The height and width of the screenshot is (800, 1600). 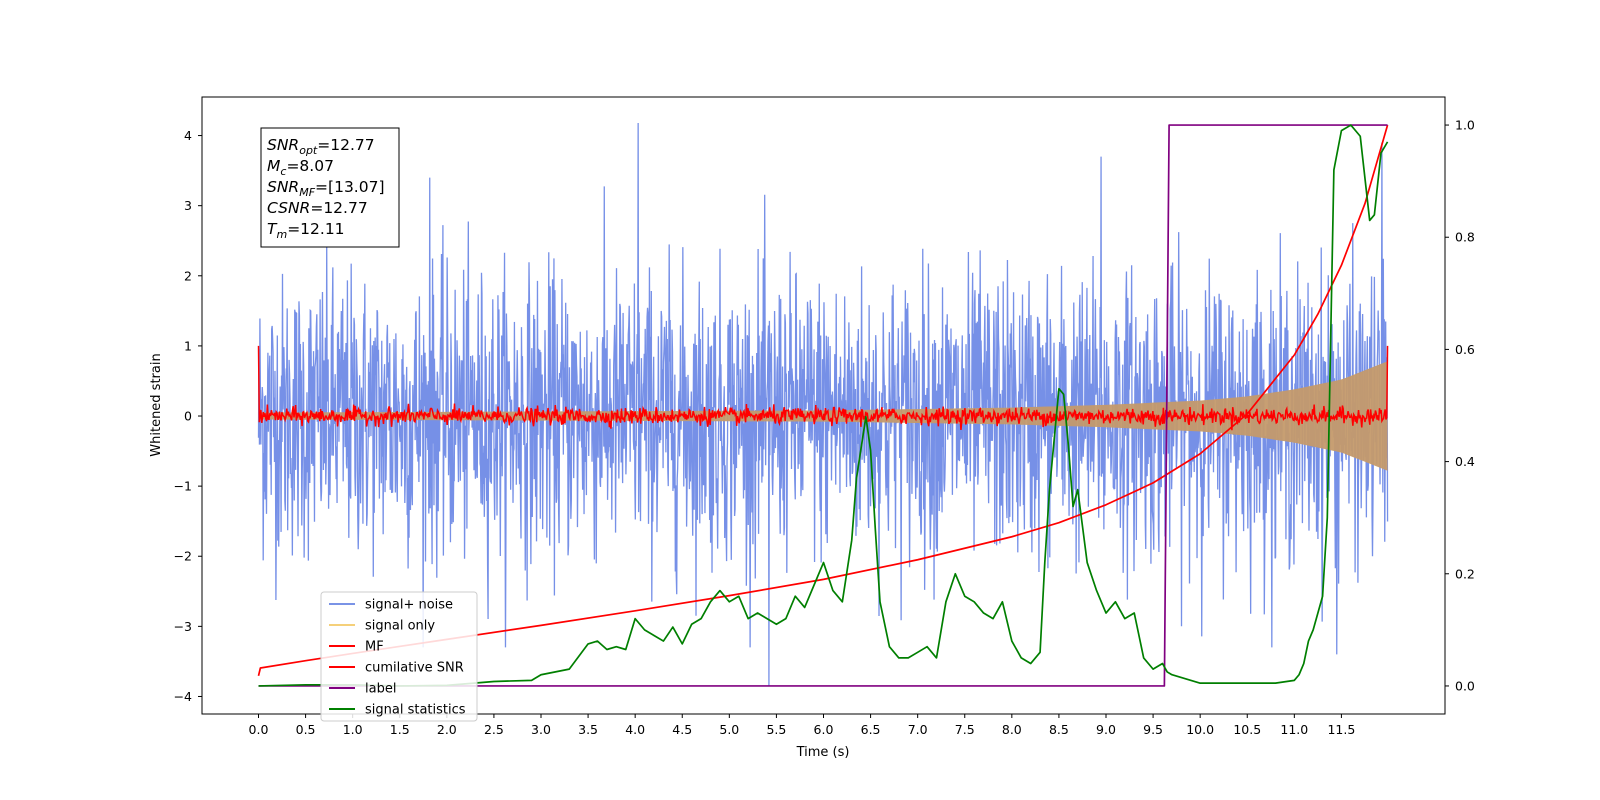 I want to click on x-tick-label: 11.0, so click(x=1294, y=729).